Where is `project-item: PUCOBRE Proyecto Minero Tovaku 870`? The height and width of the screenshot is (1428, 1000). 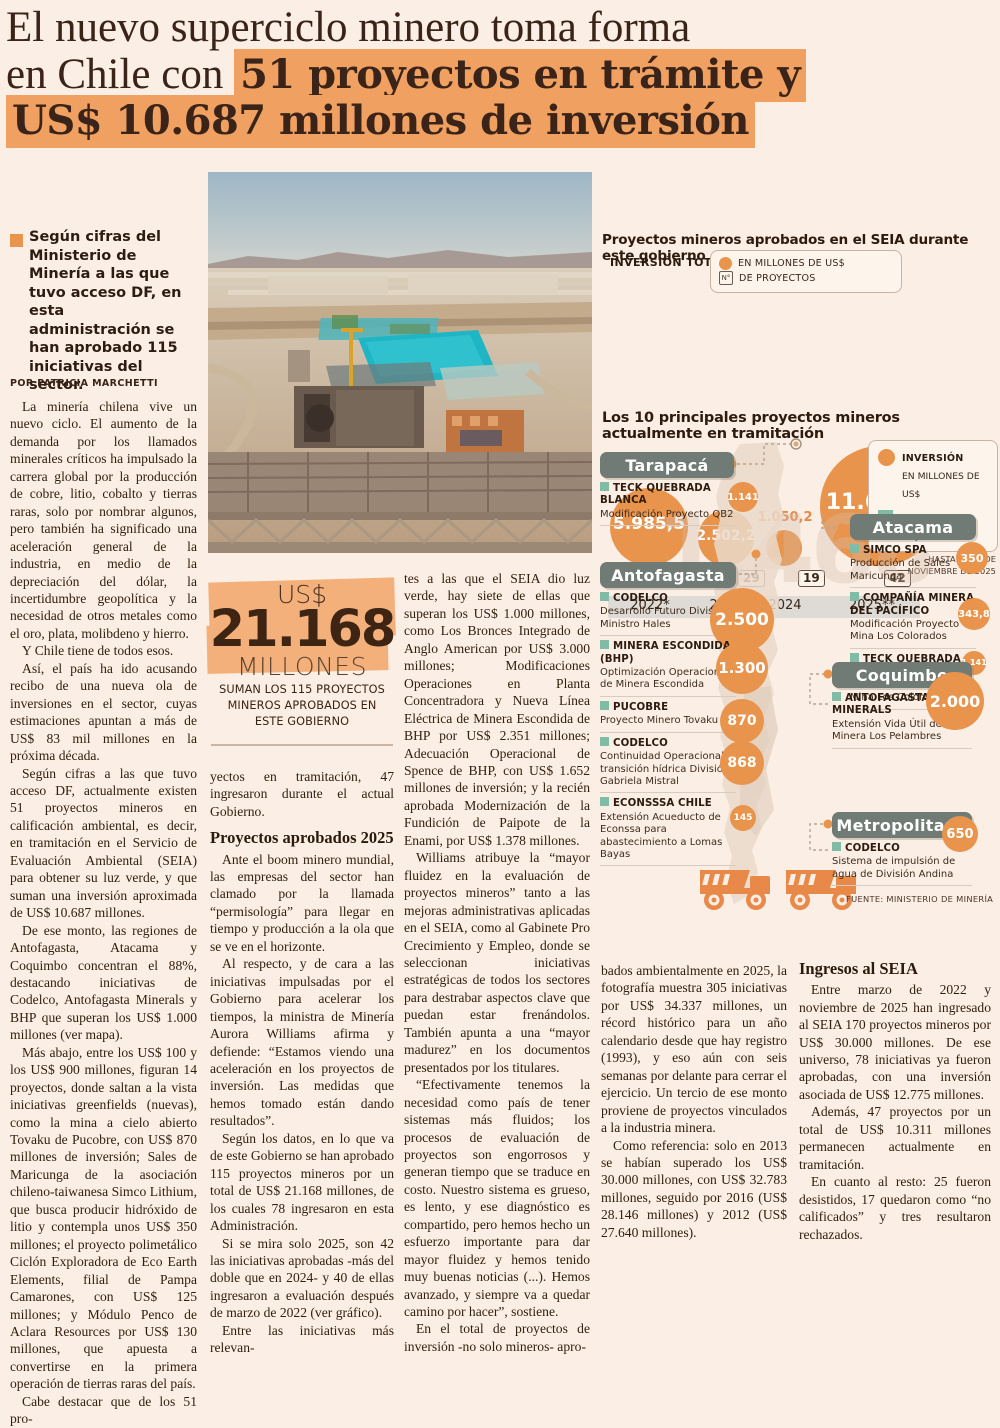
project-item: PUCOBRE Proyecto Minero Tovaku 870 is located at coordinates (682, 720).